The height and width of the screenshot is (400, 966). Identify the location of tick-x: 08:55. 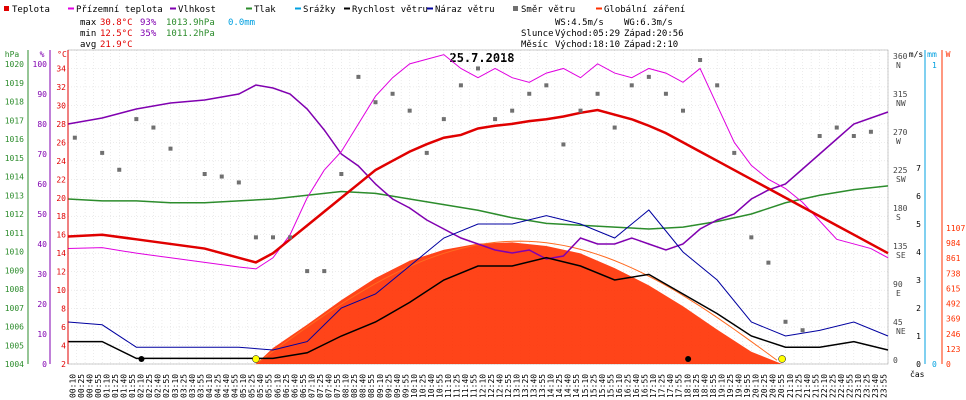
(371, 386).